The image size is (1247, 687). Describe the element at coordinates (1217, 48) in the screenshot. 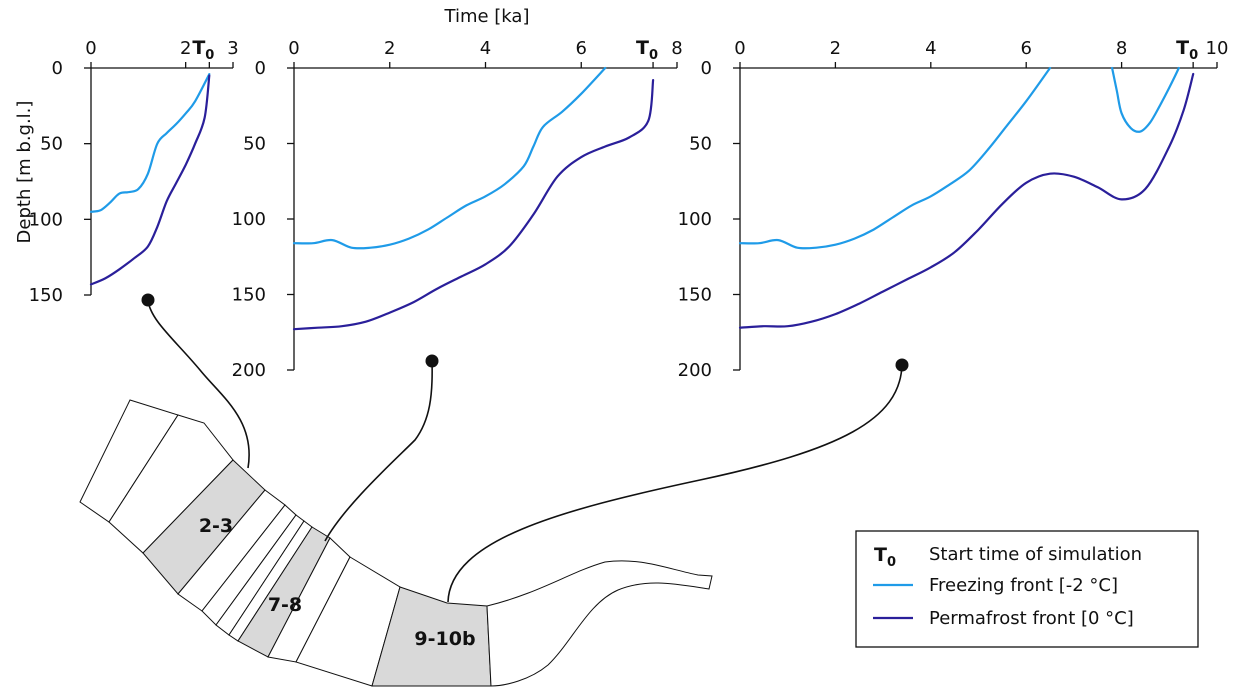

I see `x-tick-label: 10` at that location.